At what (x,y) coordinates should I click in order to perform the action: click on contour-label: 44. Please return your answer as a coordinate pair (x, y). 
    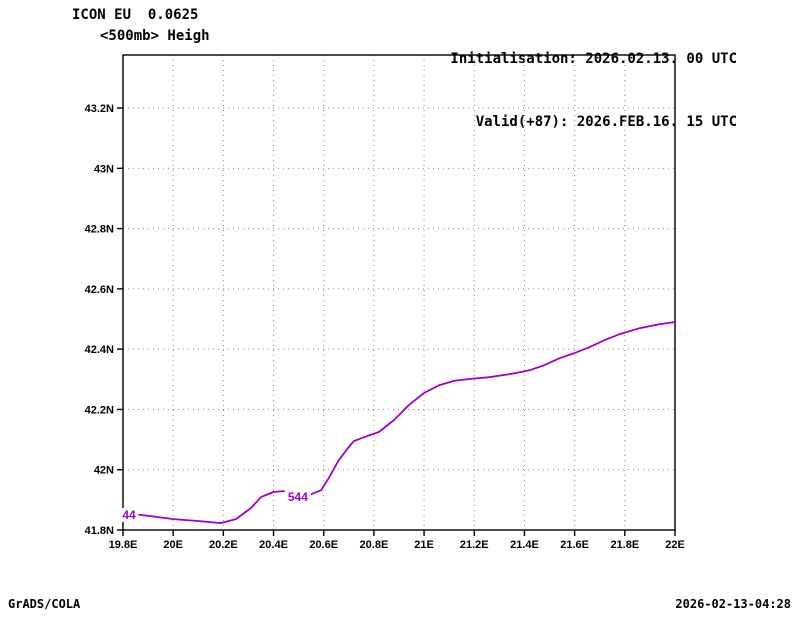
    Looking at the image, I should click on (129, 515).